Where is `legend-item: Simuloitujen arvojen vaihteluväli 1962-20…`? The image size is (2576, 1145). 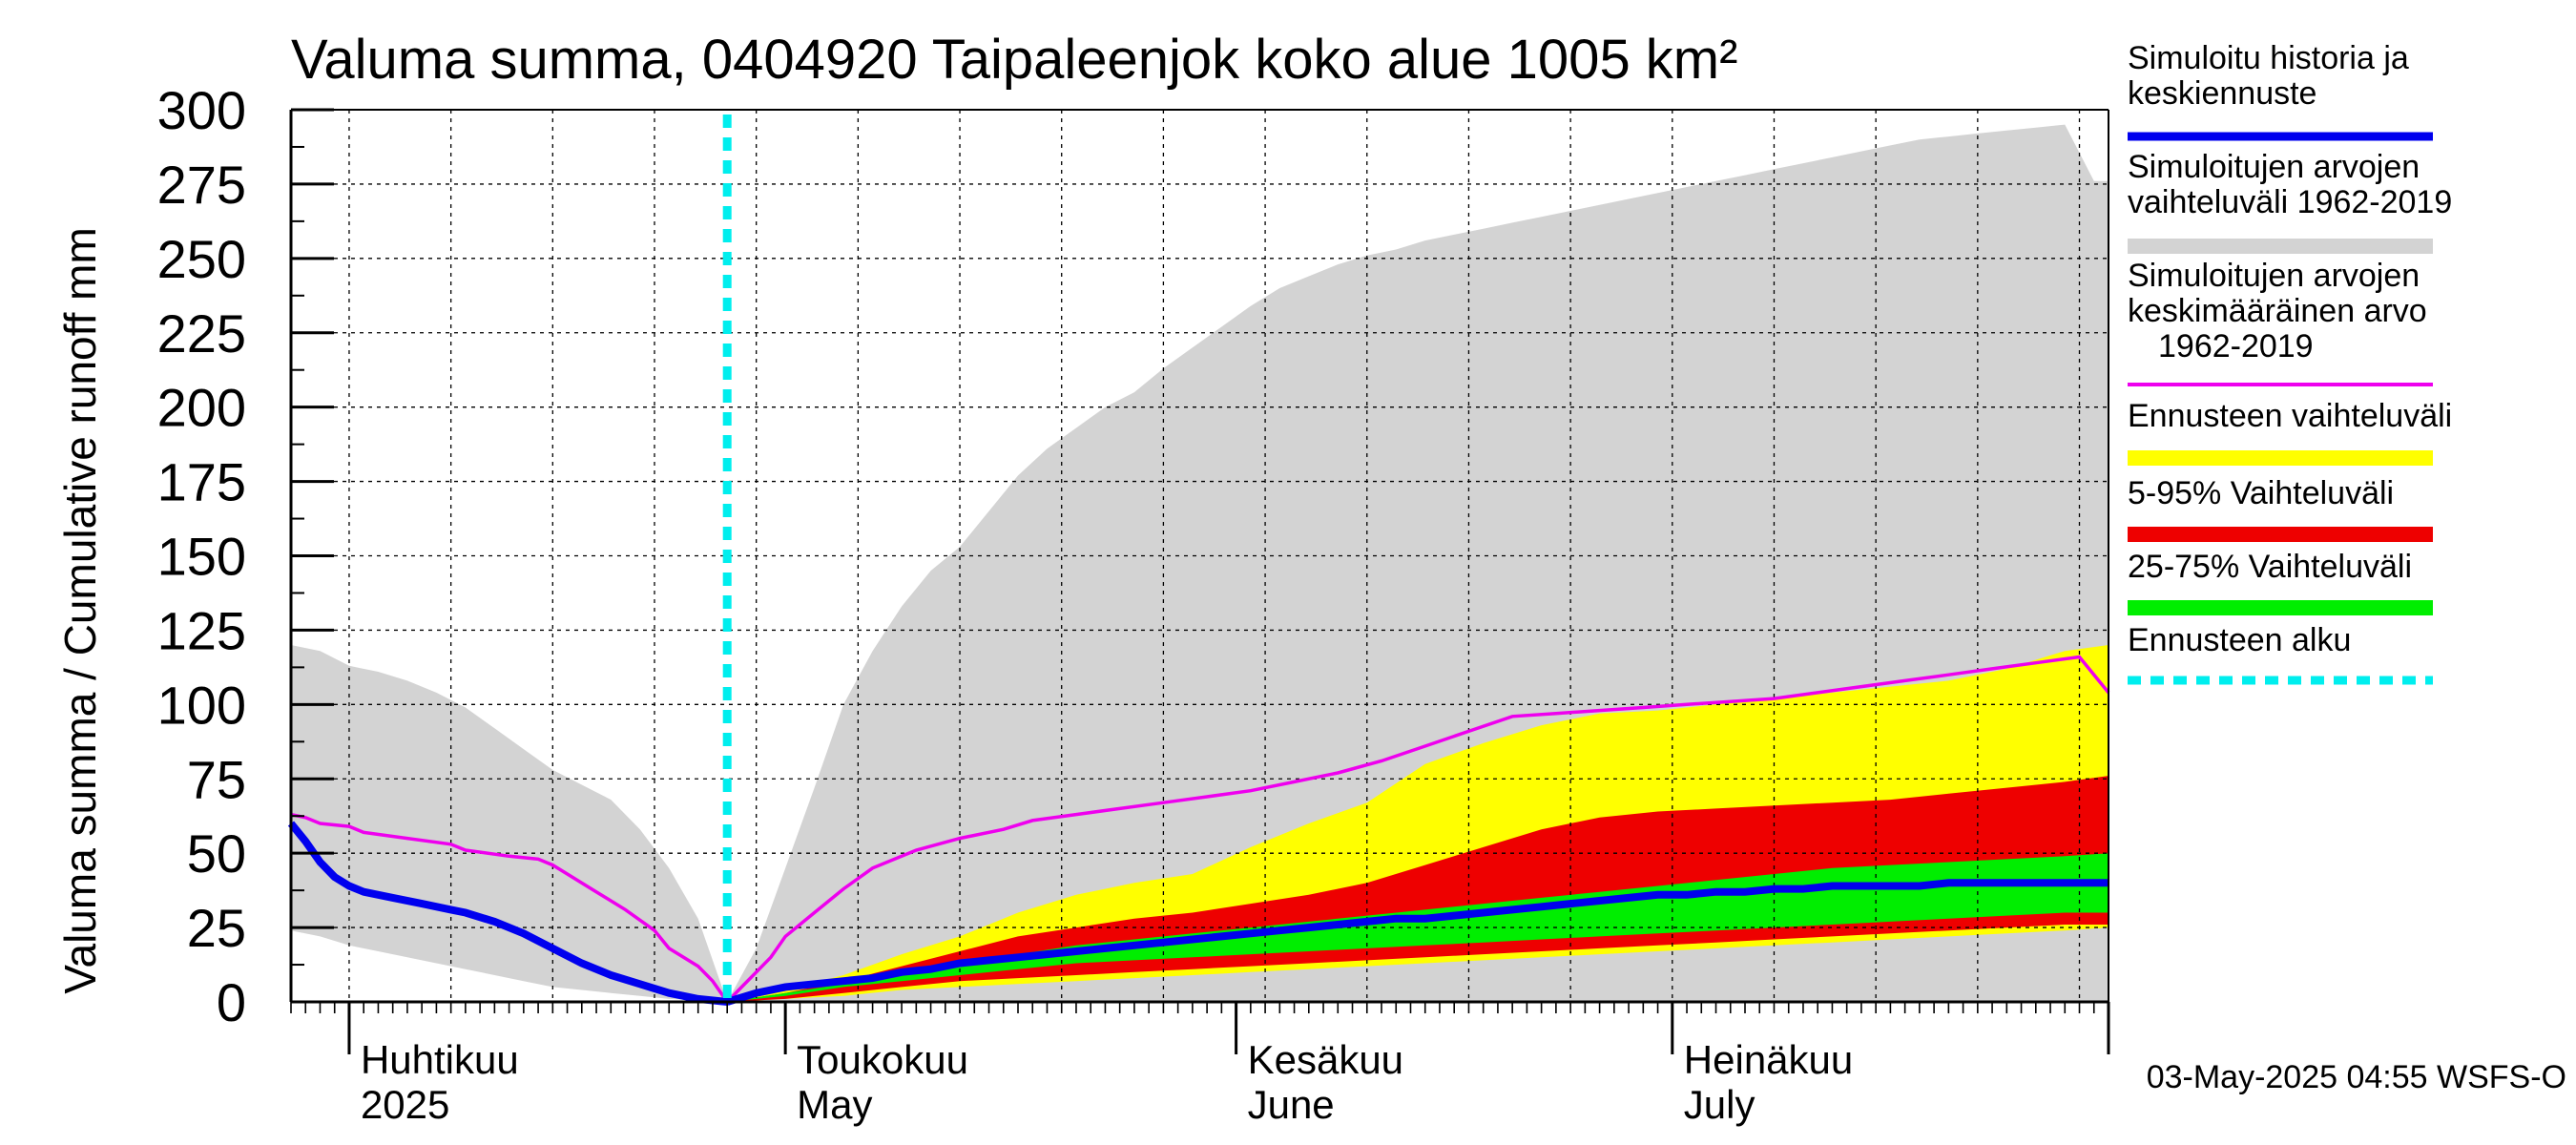
legend-item: Simuloitujen arvojen vaihteluväli 1962-20… is located at coordinates (2290, 201).